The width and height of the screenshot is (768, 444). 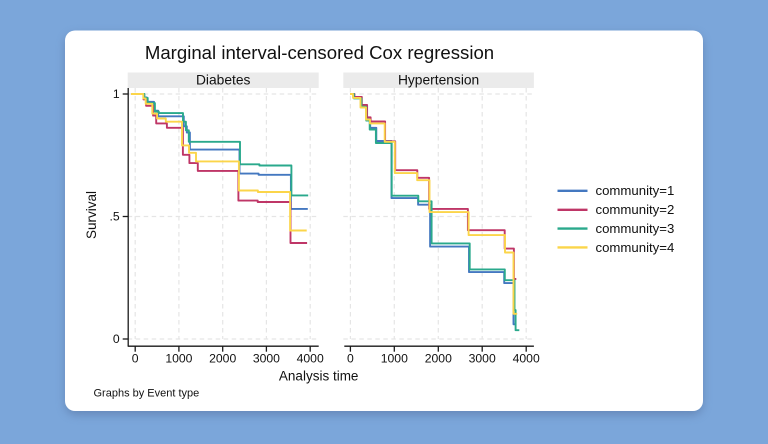 I want to click on svg-text: community=3, so click(x=635, y=228).